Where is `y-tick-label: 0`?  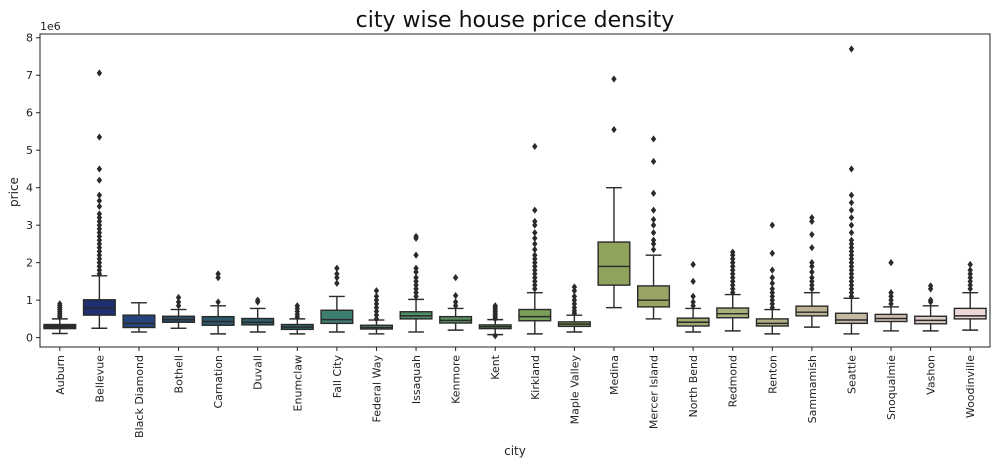 y-tick-label: 0 is located at coordinates (29, 338).